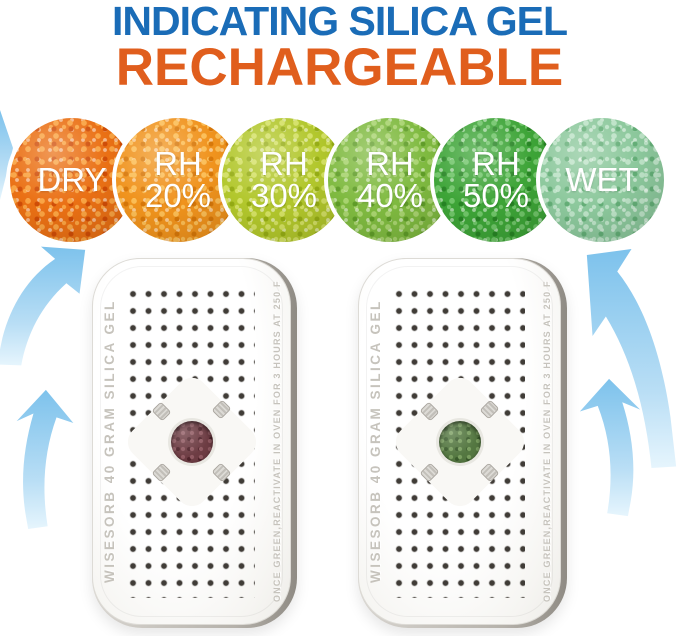 Image resolution: width=679 pixels, height=636 pixels. I want to click on indicator-window-orange-gel, so click(191, 441).